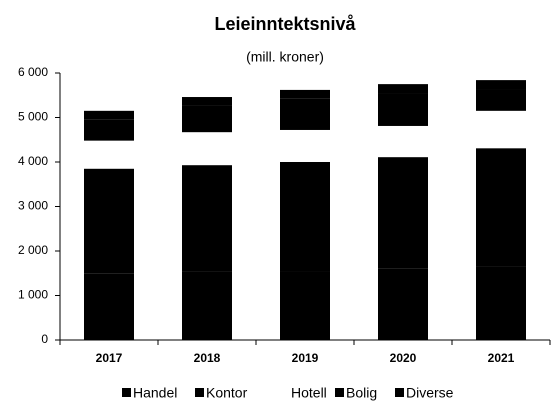 This screenshot has width=551, height=403. What do you see at coordinates (33, 295) in the screenshot?
I see `y-tick-label: 1 000` at bounding box center [33, 295].